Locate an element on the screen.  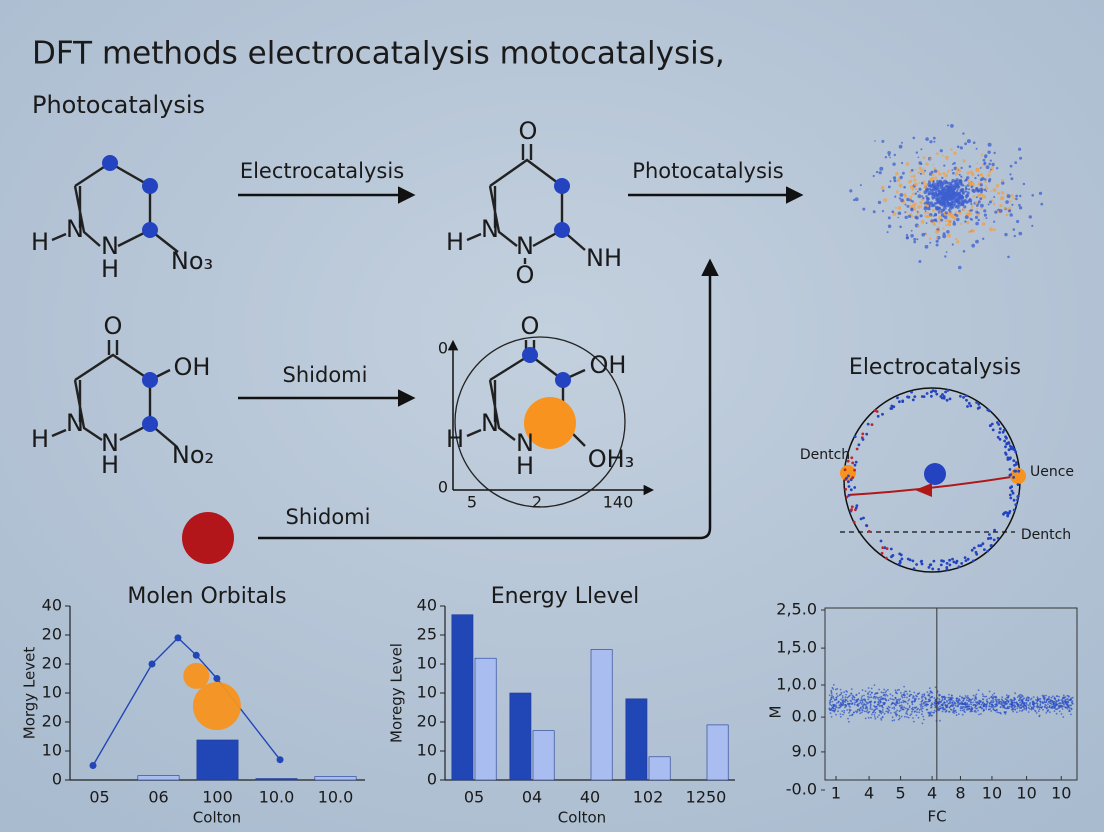
bar is located at coordinates (636, 739).